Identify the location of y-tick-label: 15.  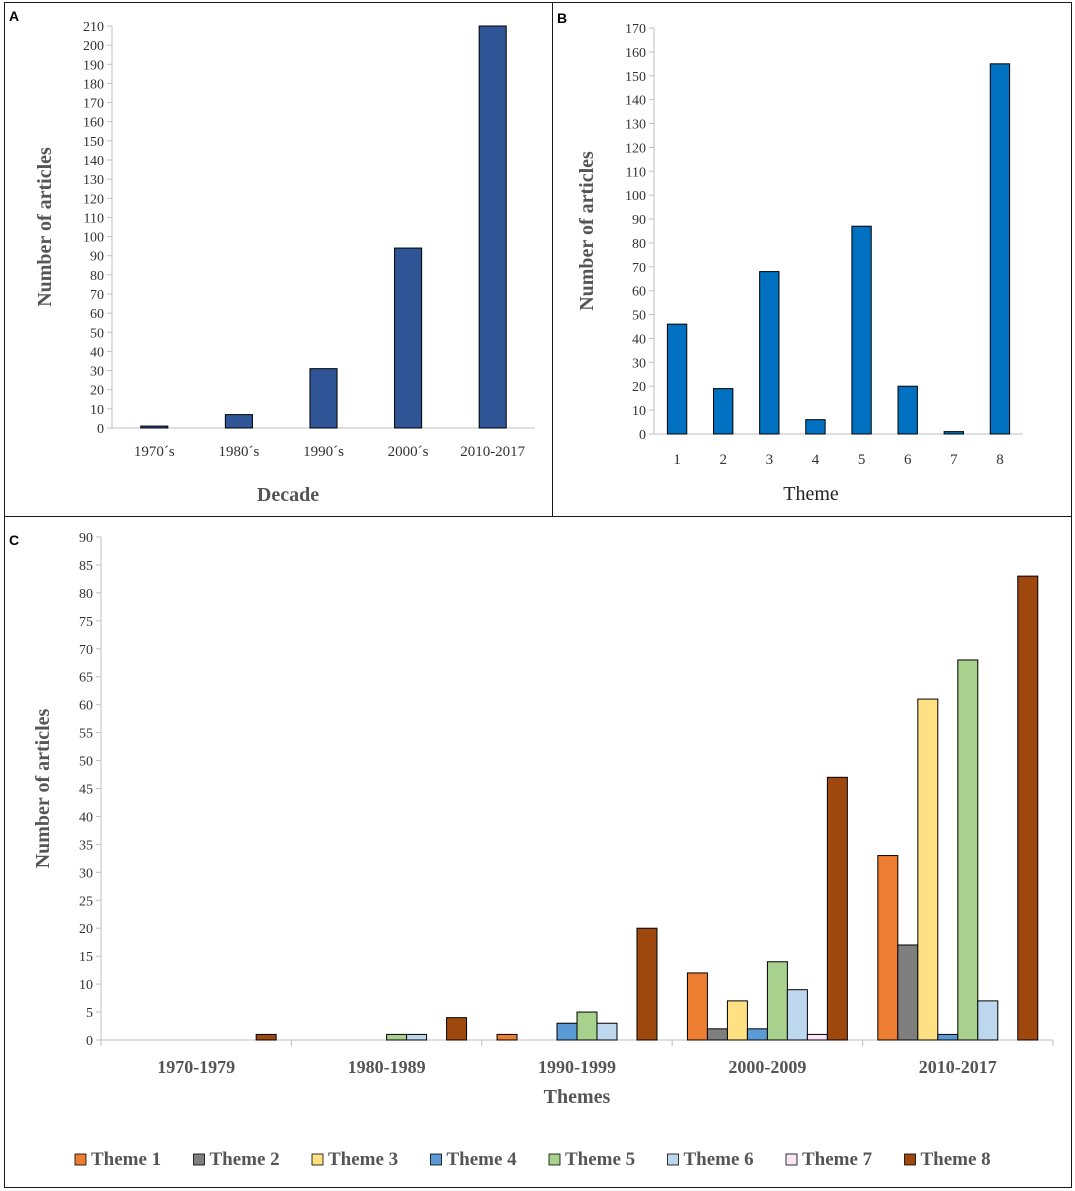
(86, 957).